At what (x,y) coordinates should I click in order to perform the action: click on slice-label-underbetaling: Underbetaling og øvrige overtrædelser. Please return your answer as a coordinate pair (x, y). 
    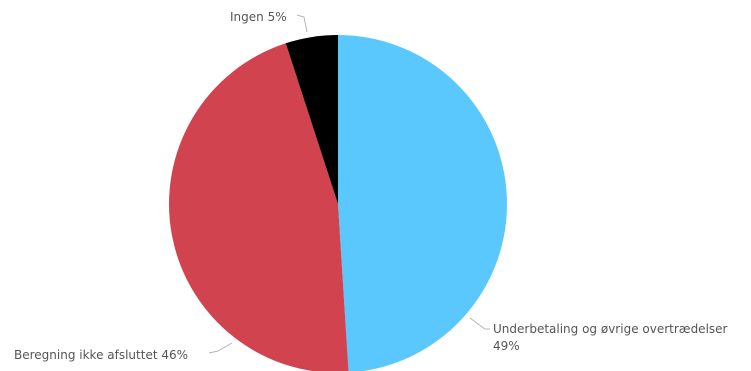
    Looking at the image, I should click on (610, 329).